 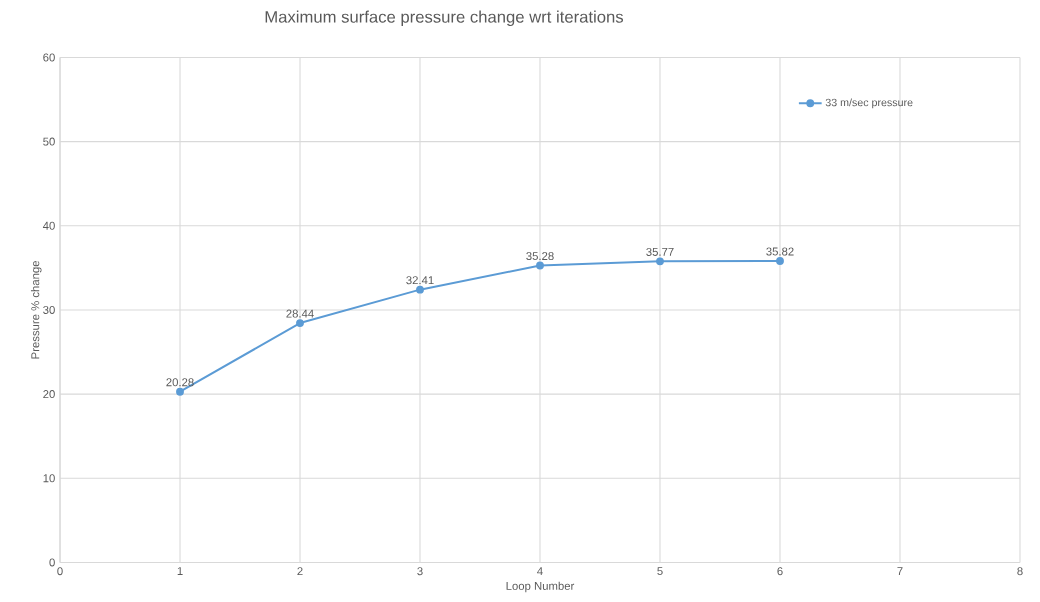 What do you see at coordinates (36, 310) in the screenshot?
I see `y-axis-title: Pressure % change` at bounding box center [36, 310].